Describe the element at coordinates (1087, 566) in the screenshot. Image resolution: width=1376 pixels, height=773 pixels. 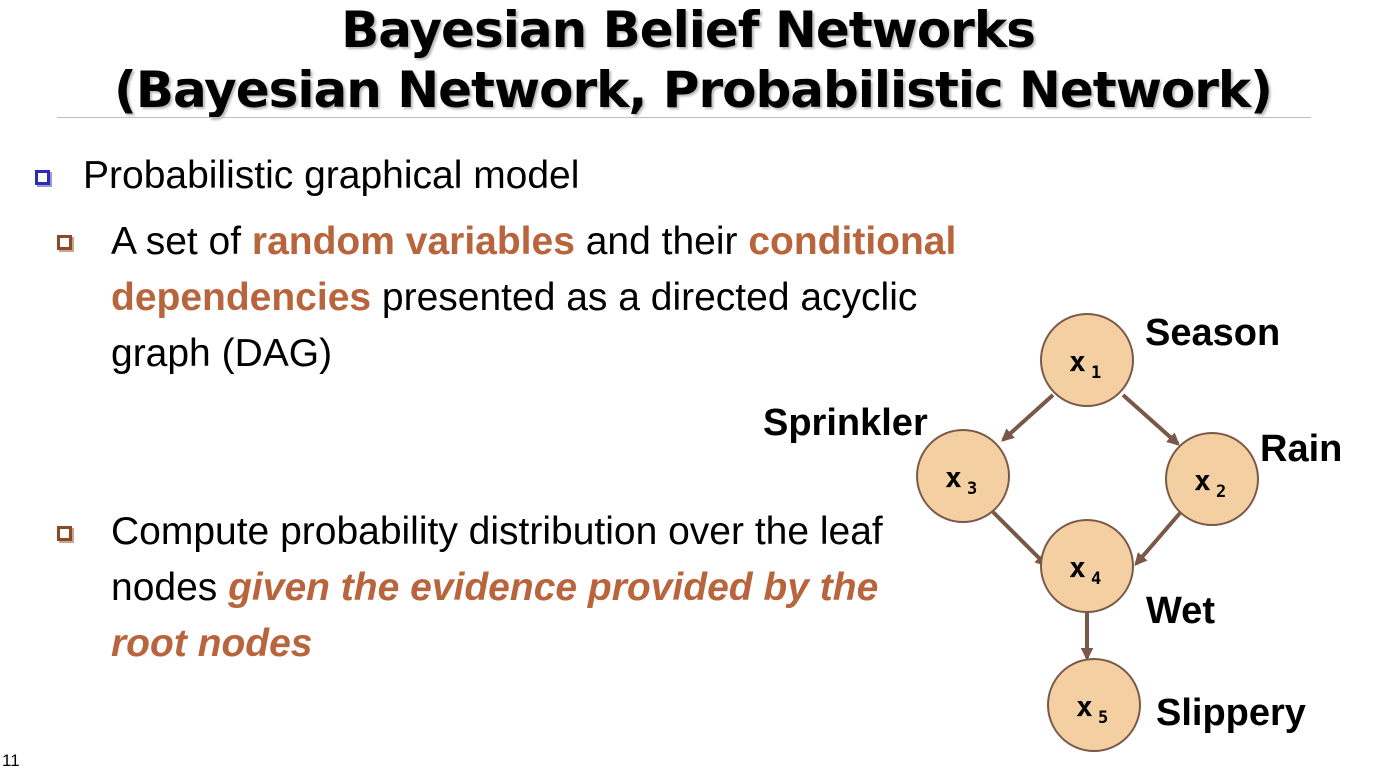
I see `node-x4: x 4` at that location.